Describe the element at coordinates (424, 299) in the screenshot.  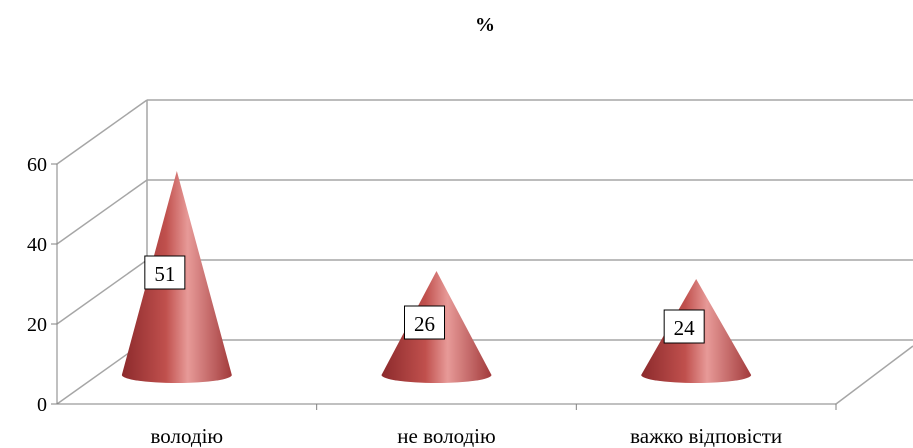
I see `data-labels: 51 26 24` at that location.